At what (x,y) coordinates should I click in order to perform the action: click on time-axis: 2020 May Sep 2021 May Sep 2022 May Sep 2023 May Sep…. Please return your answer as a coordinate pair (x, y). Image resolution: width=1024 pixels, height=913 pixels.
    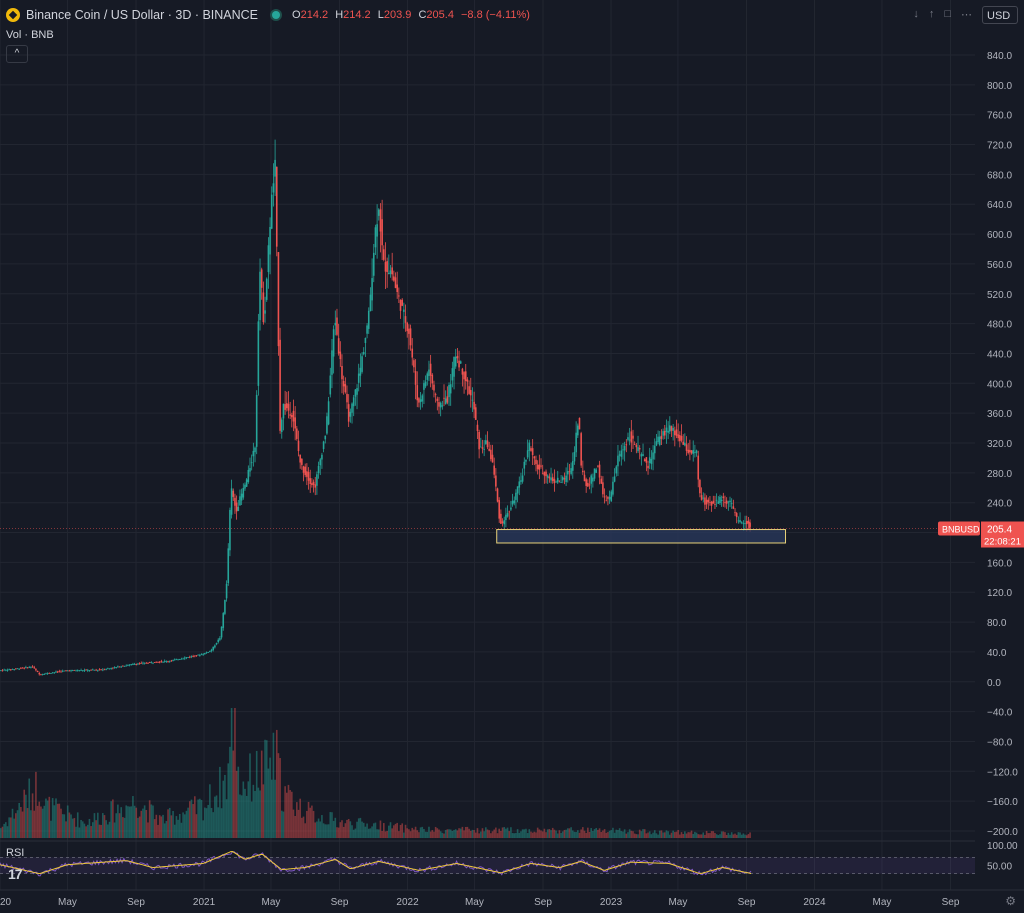
    Looking at the image, I should click on (512, 898).